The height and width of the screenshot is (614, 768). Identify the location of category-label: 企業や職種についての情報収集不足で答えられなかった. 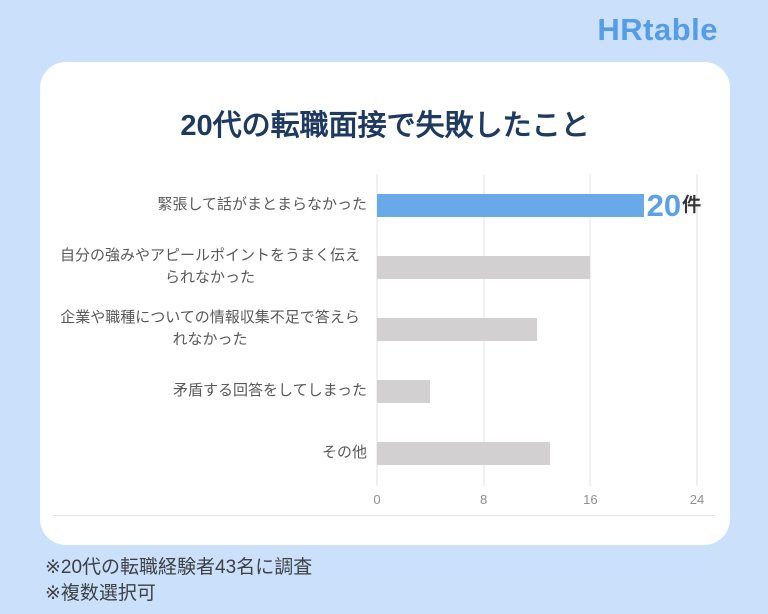
(215, 329).